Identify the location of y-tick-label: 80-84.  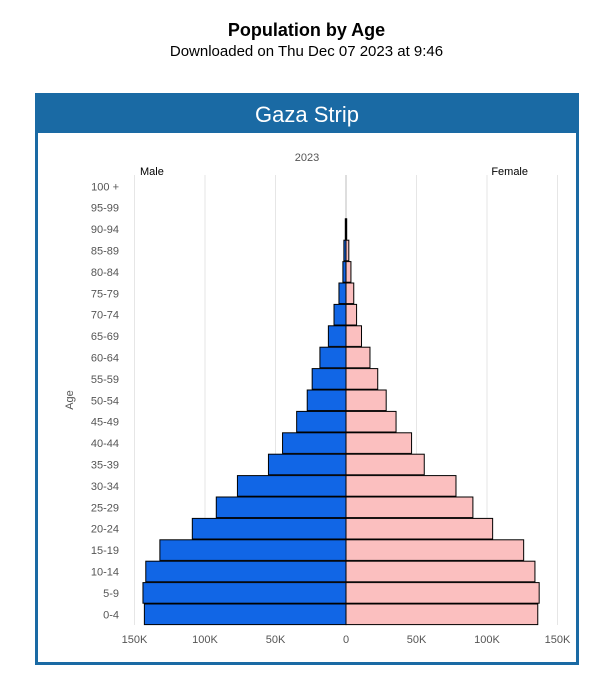
(105, 273).